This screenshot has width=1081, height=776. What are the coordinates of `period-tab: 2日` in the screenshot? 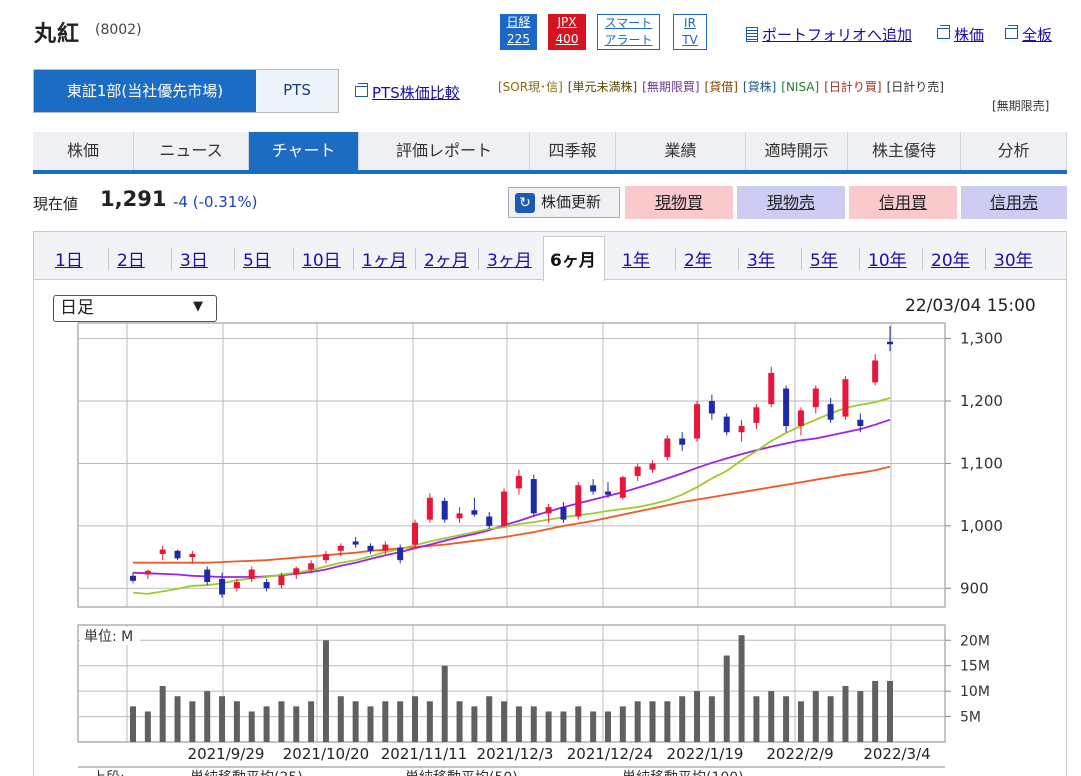 It's located at (131, 261).